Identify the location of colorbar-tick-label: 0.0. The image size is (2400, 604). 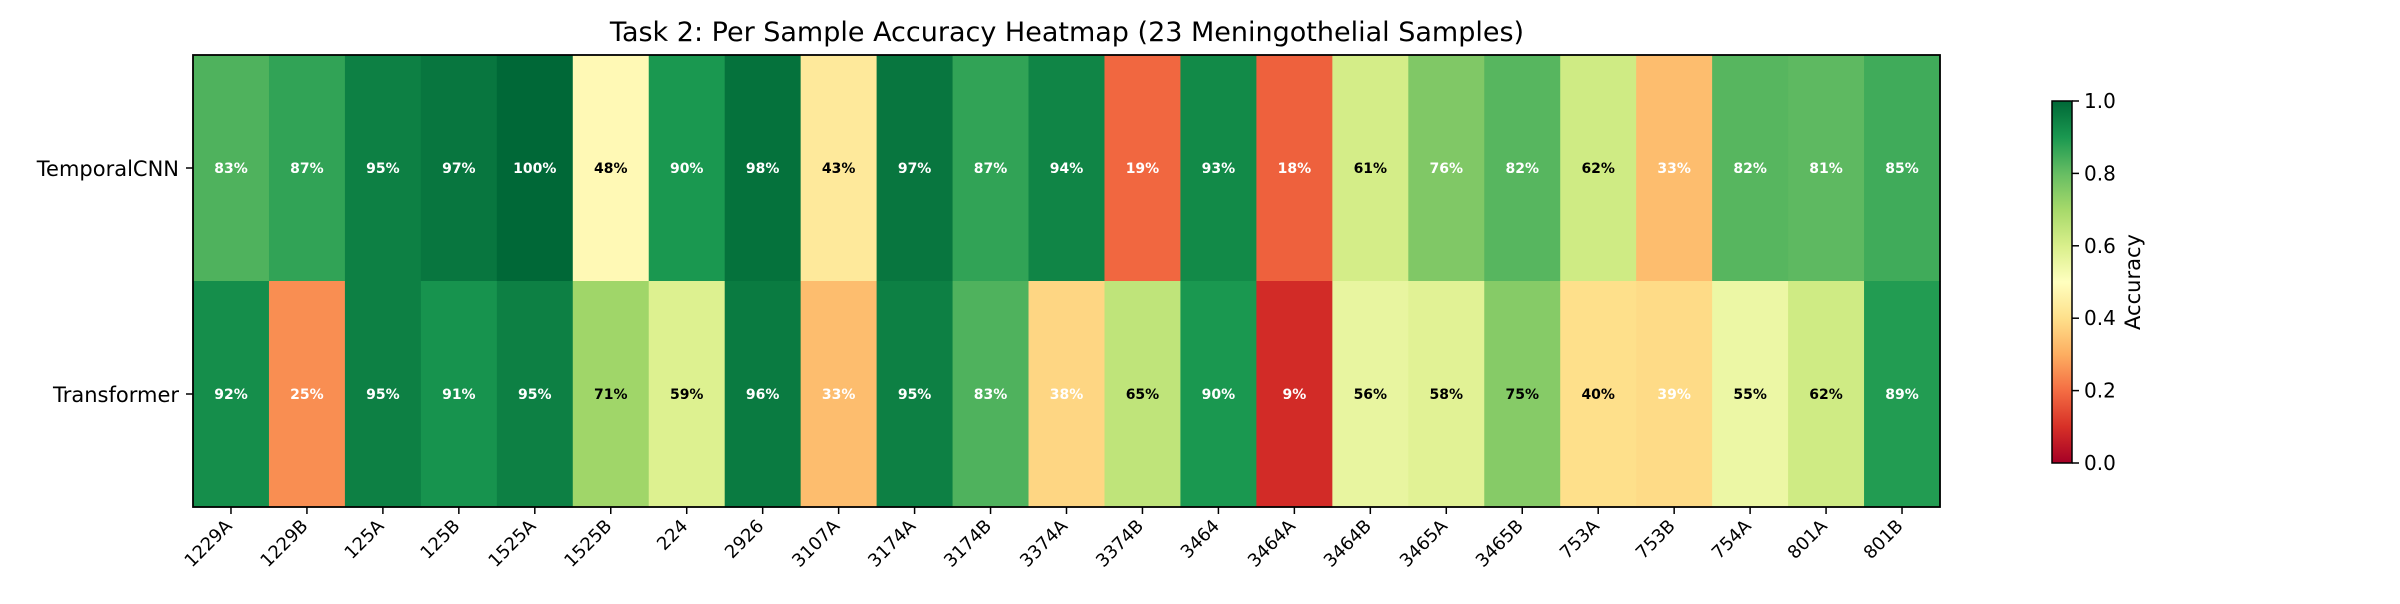
(2100, 463).